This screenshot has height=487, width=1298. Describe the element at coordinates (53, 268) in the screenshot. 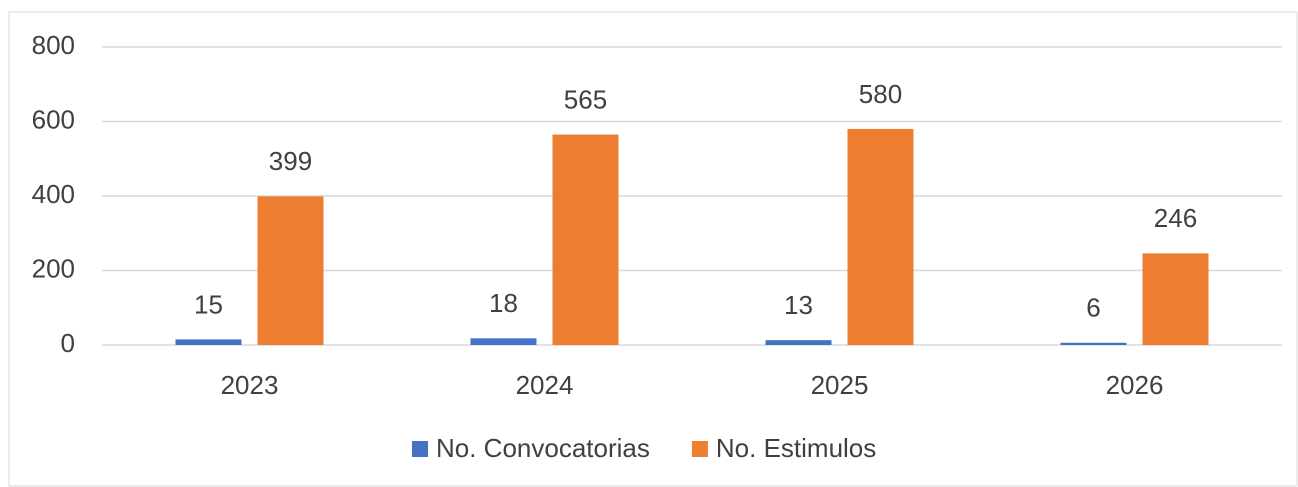

I see `y-tick-label: 200` at that location.